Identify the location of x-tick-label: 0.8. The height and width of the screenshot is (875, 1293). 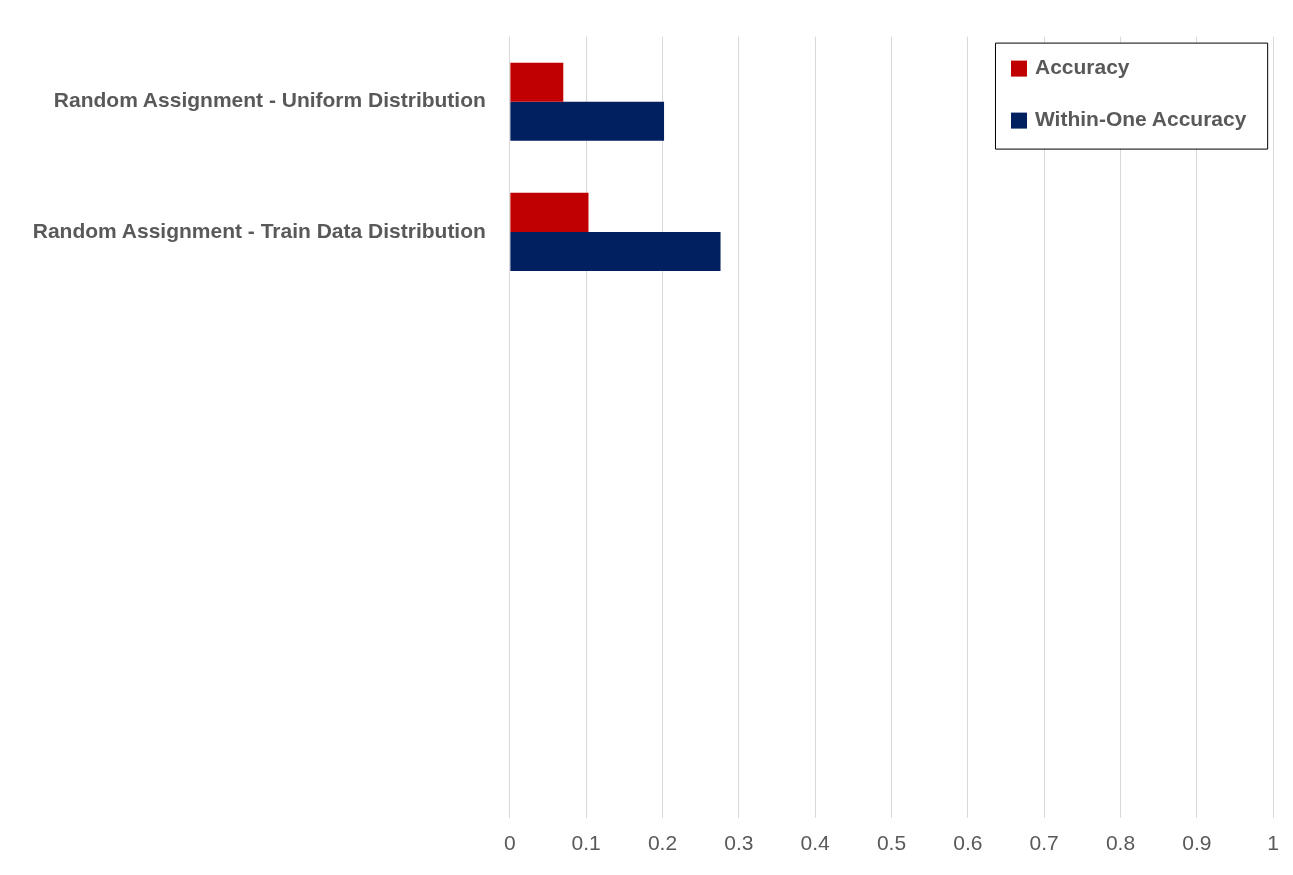
(1120, 843).